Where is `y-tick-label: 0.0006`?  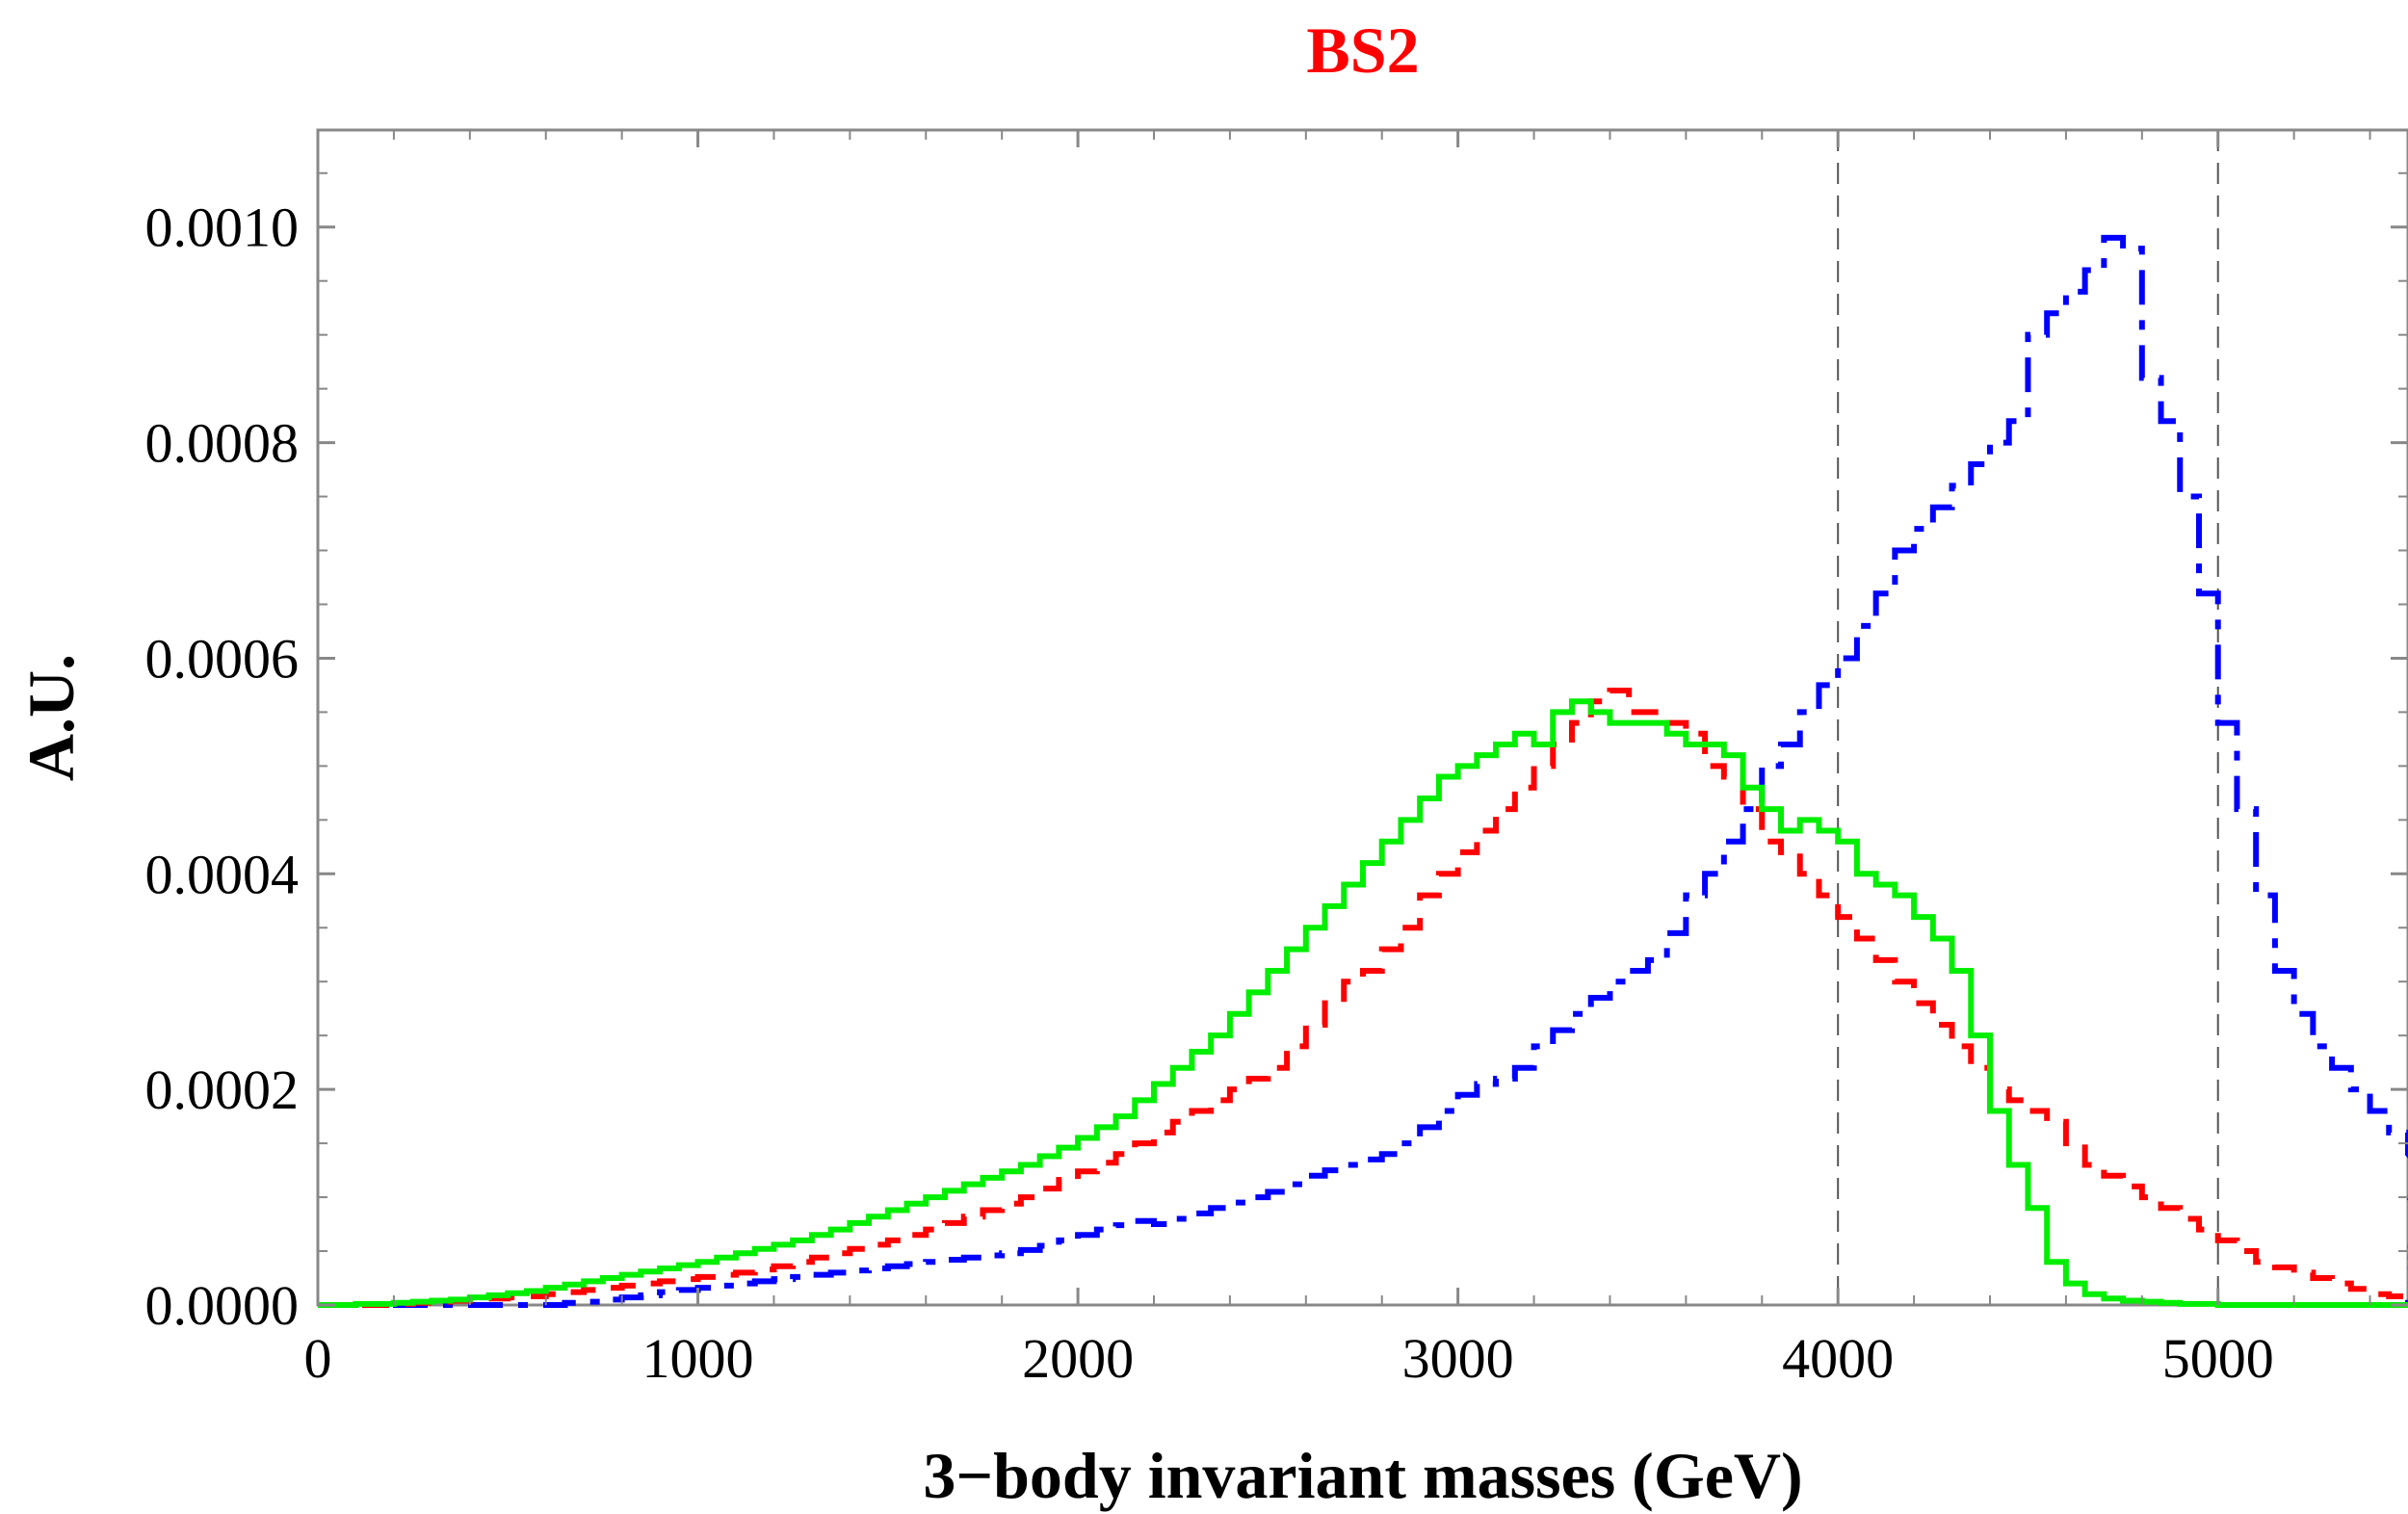
y-tick-label: 0.0006 is located at coordinates (222, 658).